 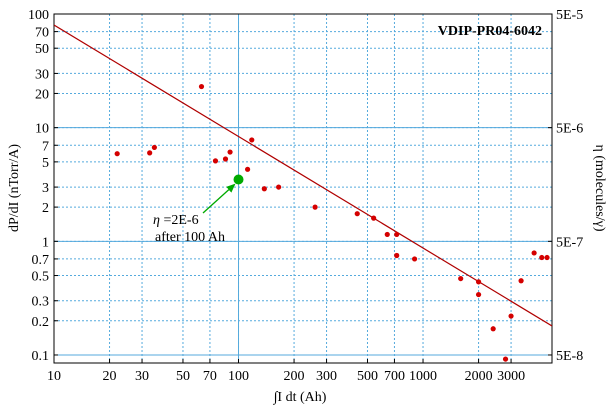 I want to click on y-tick-label: 0.3, so click(x=41, y=302).